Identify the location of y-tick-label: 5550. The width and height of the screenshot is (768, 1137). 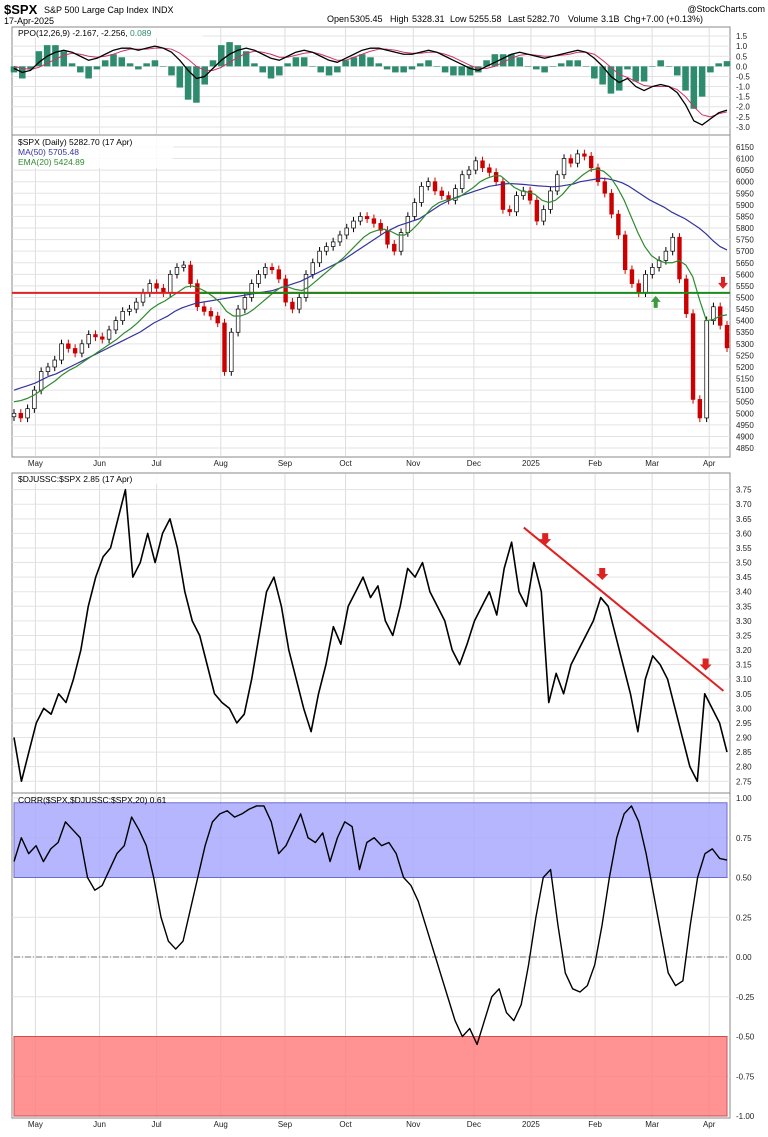
(745, 286).